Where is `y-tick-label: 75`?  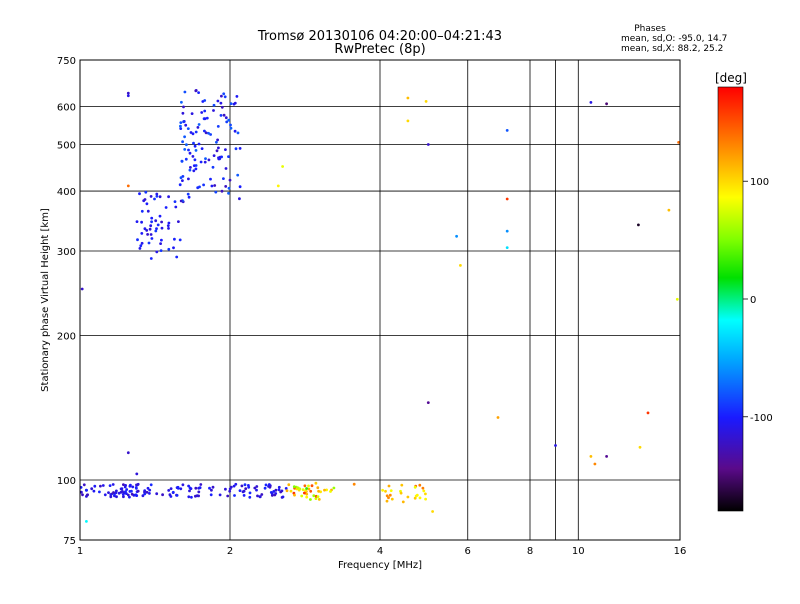 y-tick-label: 75 is located at coordinates (69, 541).